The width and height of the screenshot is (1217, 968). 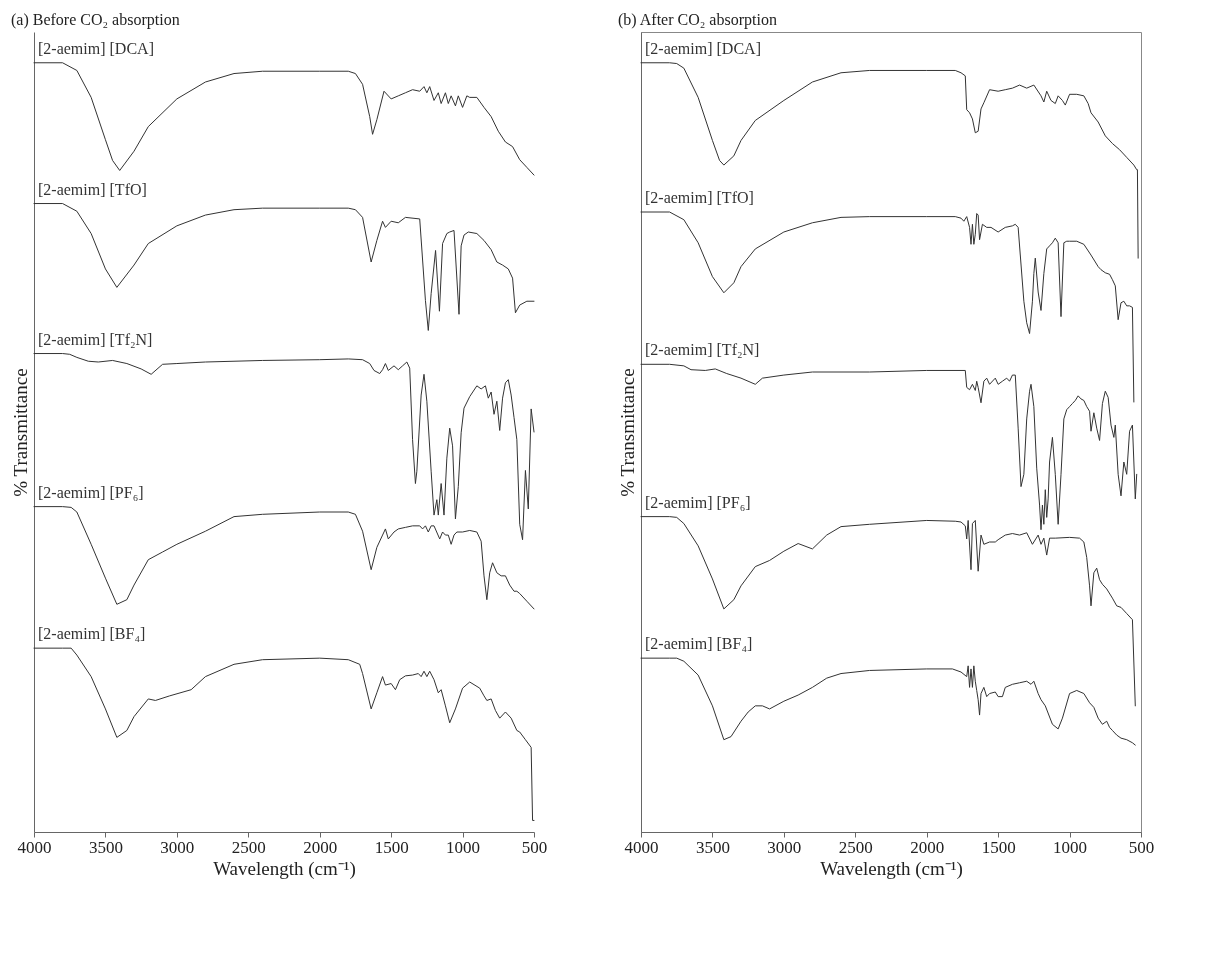 What do you see at coordinates (95, 20) in the screenshot?
I see `chart-title: (a) Before CO₂ absorption` at bounding box center [95, 20].